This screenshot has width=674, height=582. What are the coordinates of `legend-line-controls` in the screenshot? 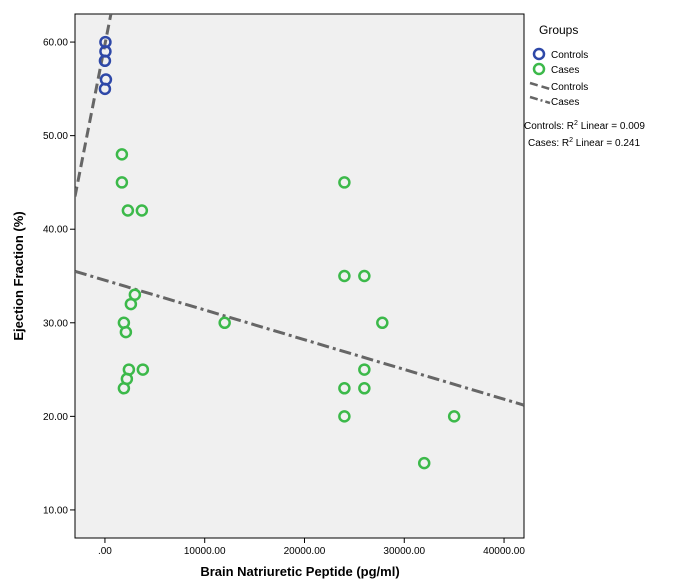 It's located at (540, 86).